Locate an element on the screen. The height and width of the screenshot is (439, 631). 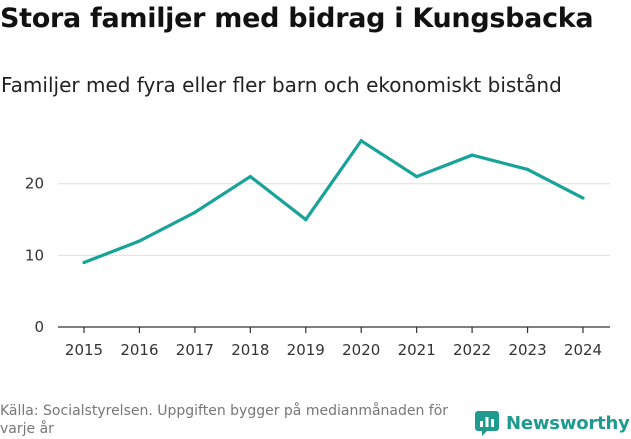
chart-title: Stora familjer med bidrag i Kungsbacka is located at coordinates (297, 18).